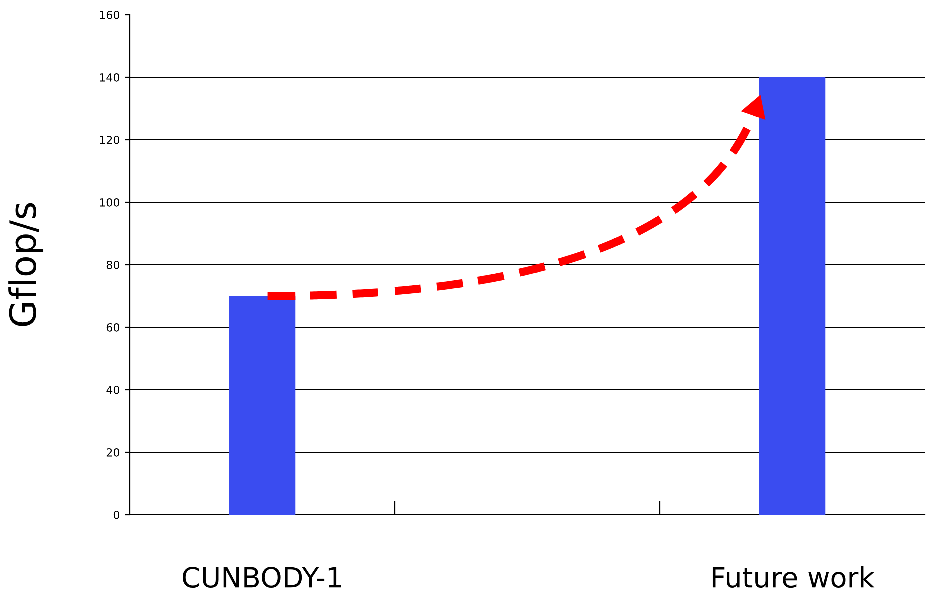 The height and width of the screenshot is (596, 927). Describe the element at coordinates (113, 265) in the screenshot. I see `y-tick-label: 80` at that location.